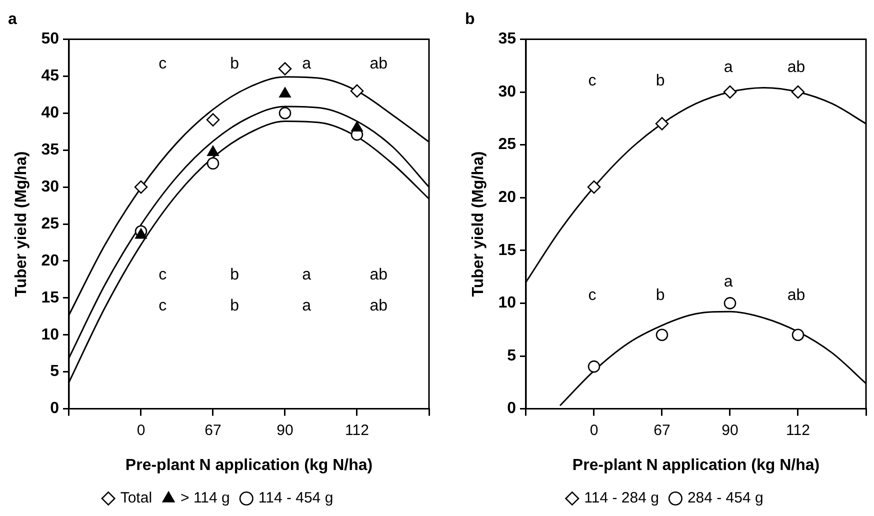  I want to click on y-tick-label: 45, so click(50, 76).